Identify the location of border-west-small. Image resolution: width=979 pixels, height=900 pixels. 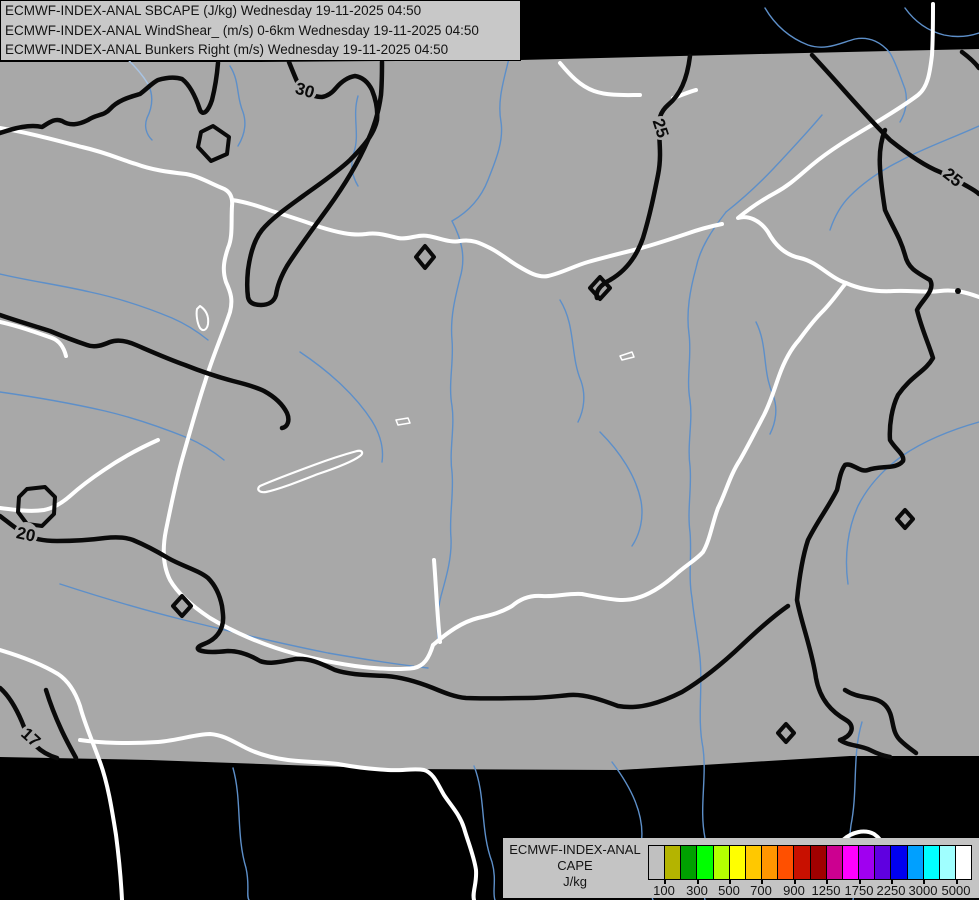
(34, 339).